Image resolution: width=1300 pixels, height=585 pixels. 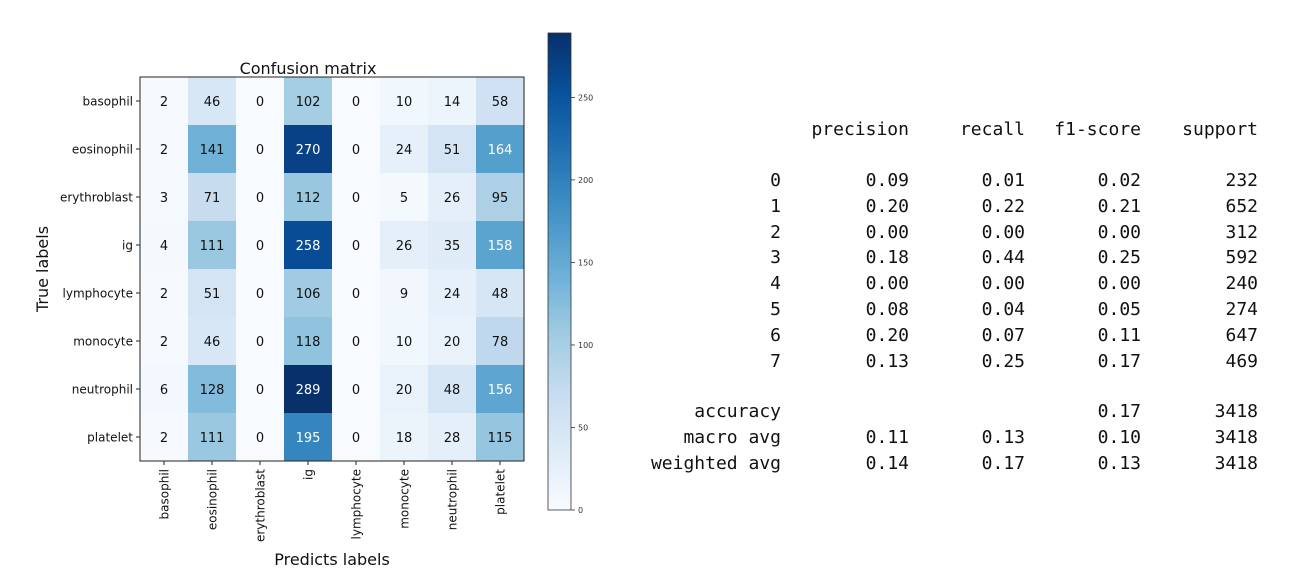 What do you see at coordinates (110, 438) in the screenshot?
I see `y-tick-label: platelet` at bounding box center [110, 438].